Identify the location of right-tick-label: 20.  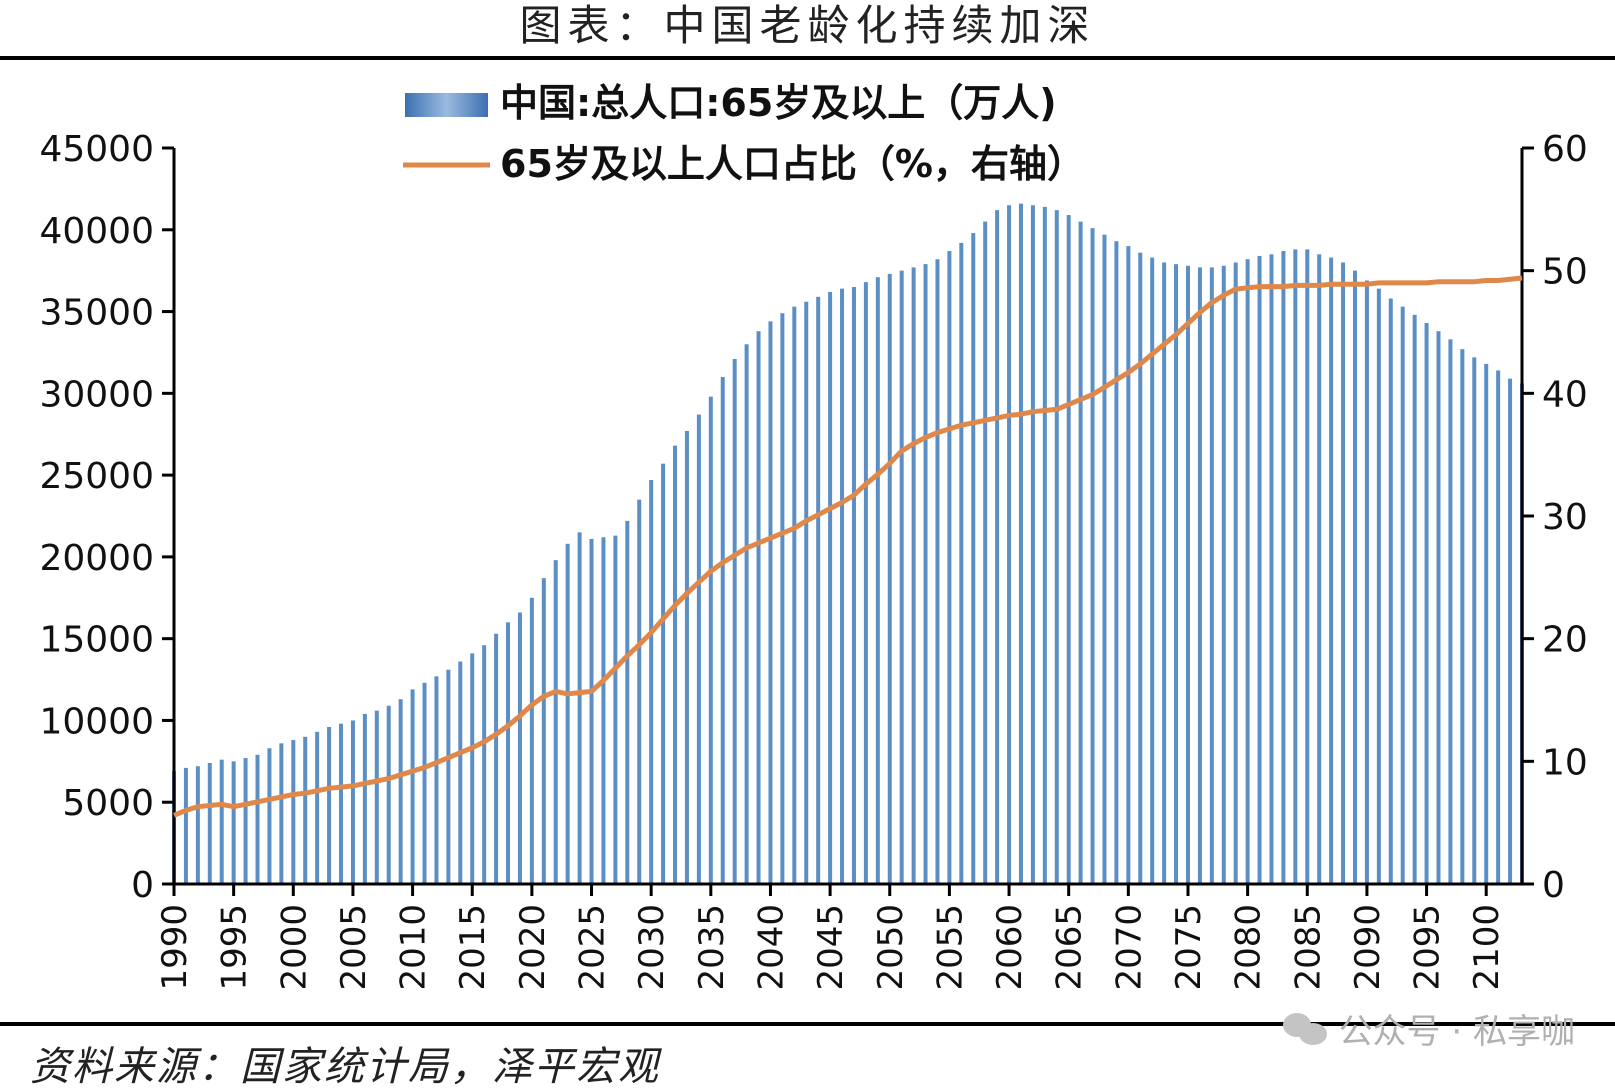
(1565, 640).